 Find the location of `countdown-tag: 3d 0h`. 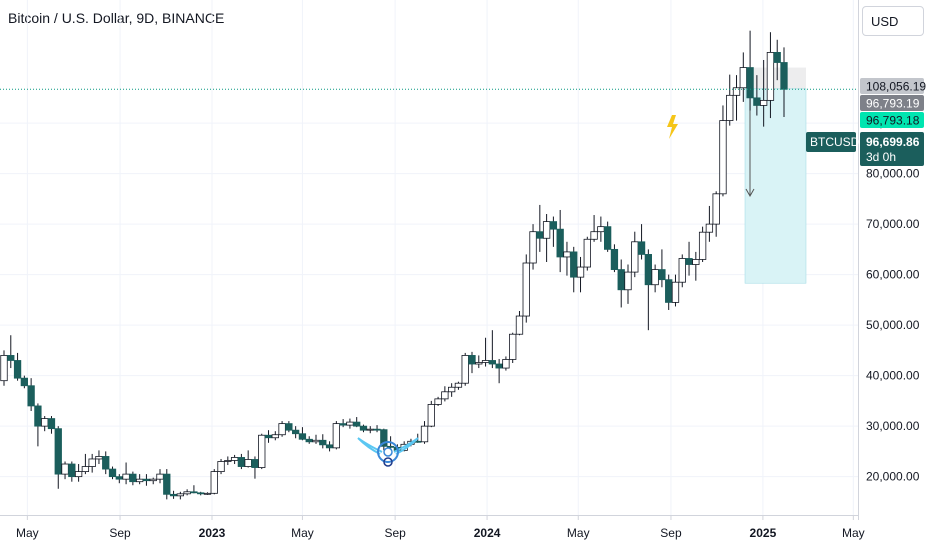

countdown-tag: 3d 0h is located at coordinates (881, 157).